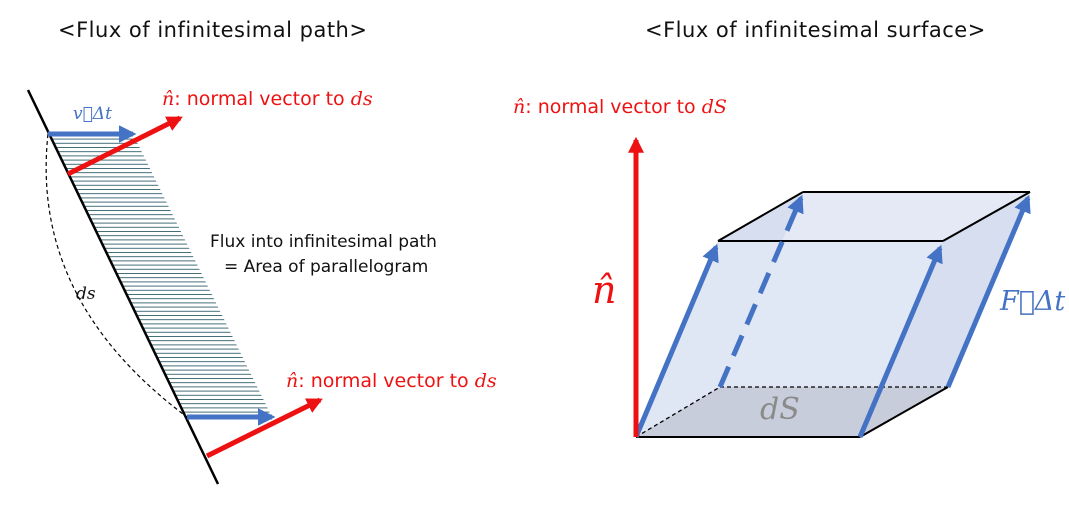 The image size is (1069, 517). I want to click on flux-arrow-back-right, so click(988, 291).